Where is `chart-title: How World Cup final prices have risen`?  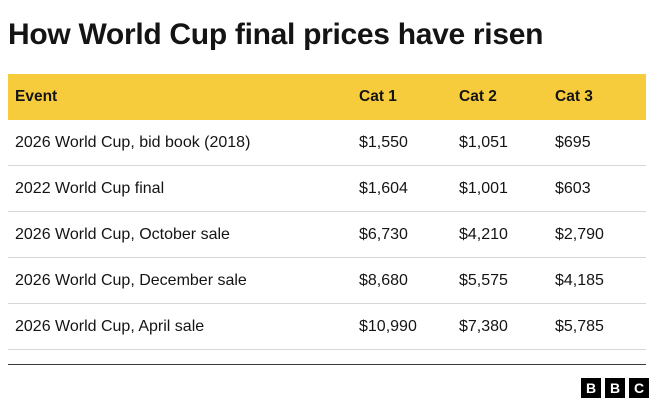
chart-title: How World Cup final prices have risen is located at coordinates (276, 34).